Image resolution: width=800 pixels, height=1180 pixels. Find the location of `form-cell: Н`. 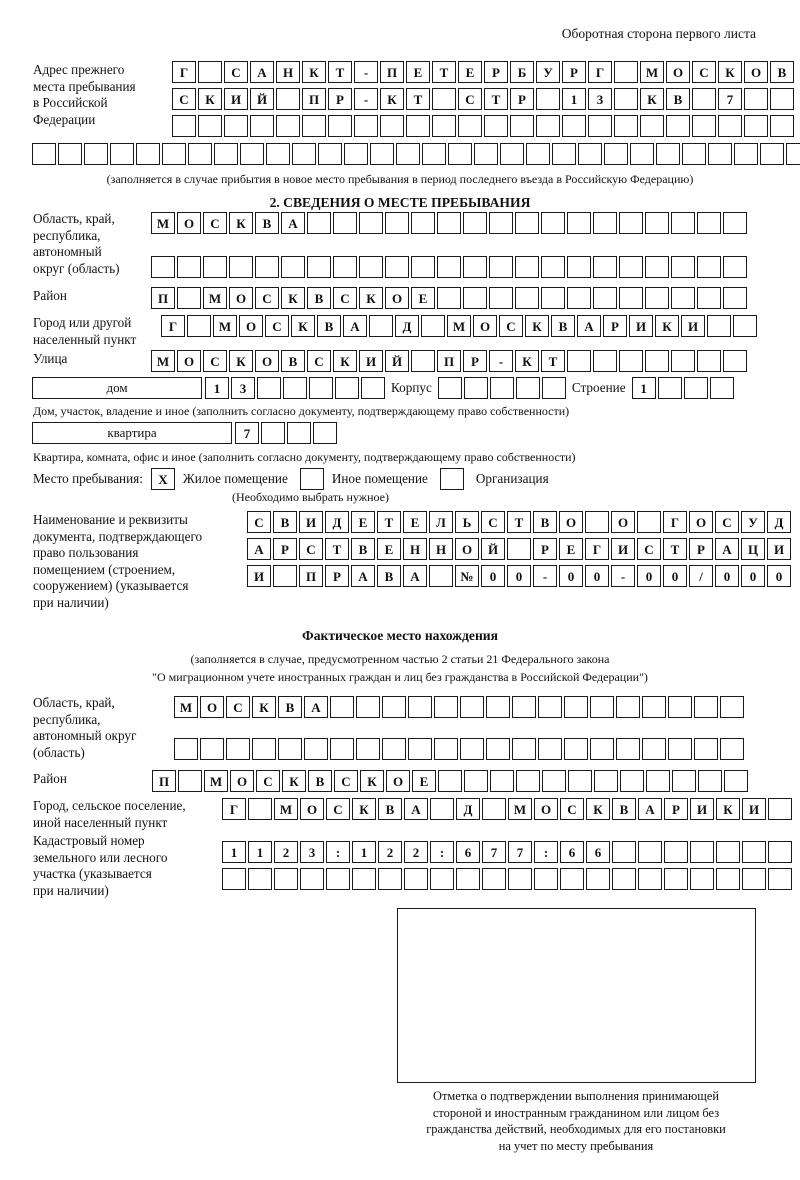

form-cell: Н is located at coordinates (441, 549).